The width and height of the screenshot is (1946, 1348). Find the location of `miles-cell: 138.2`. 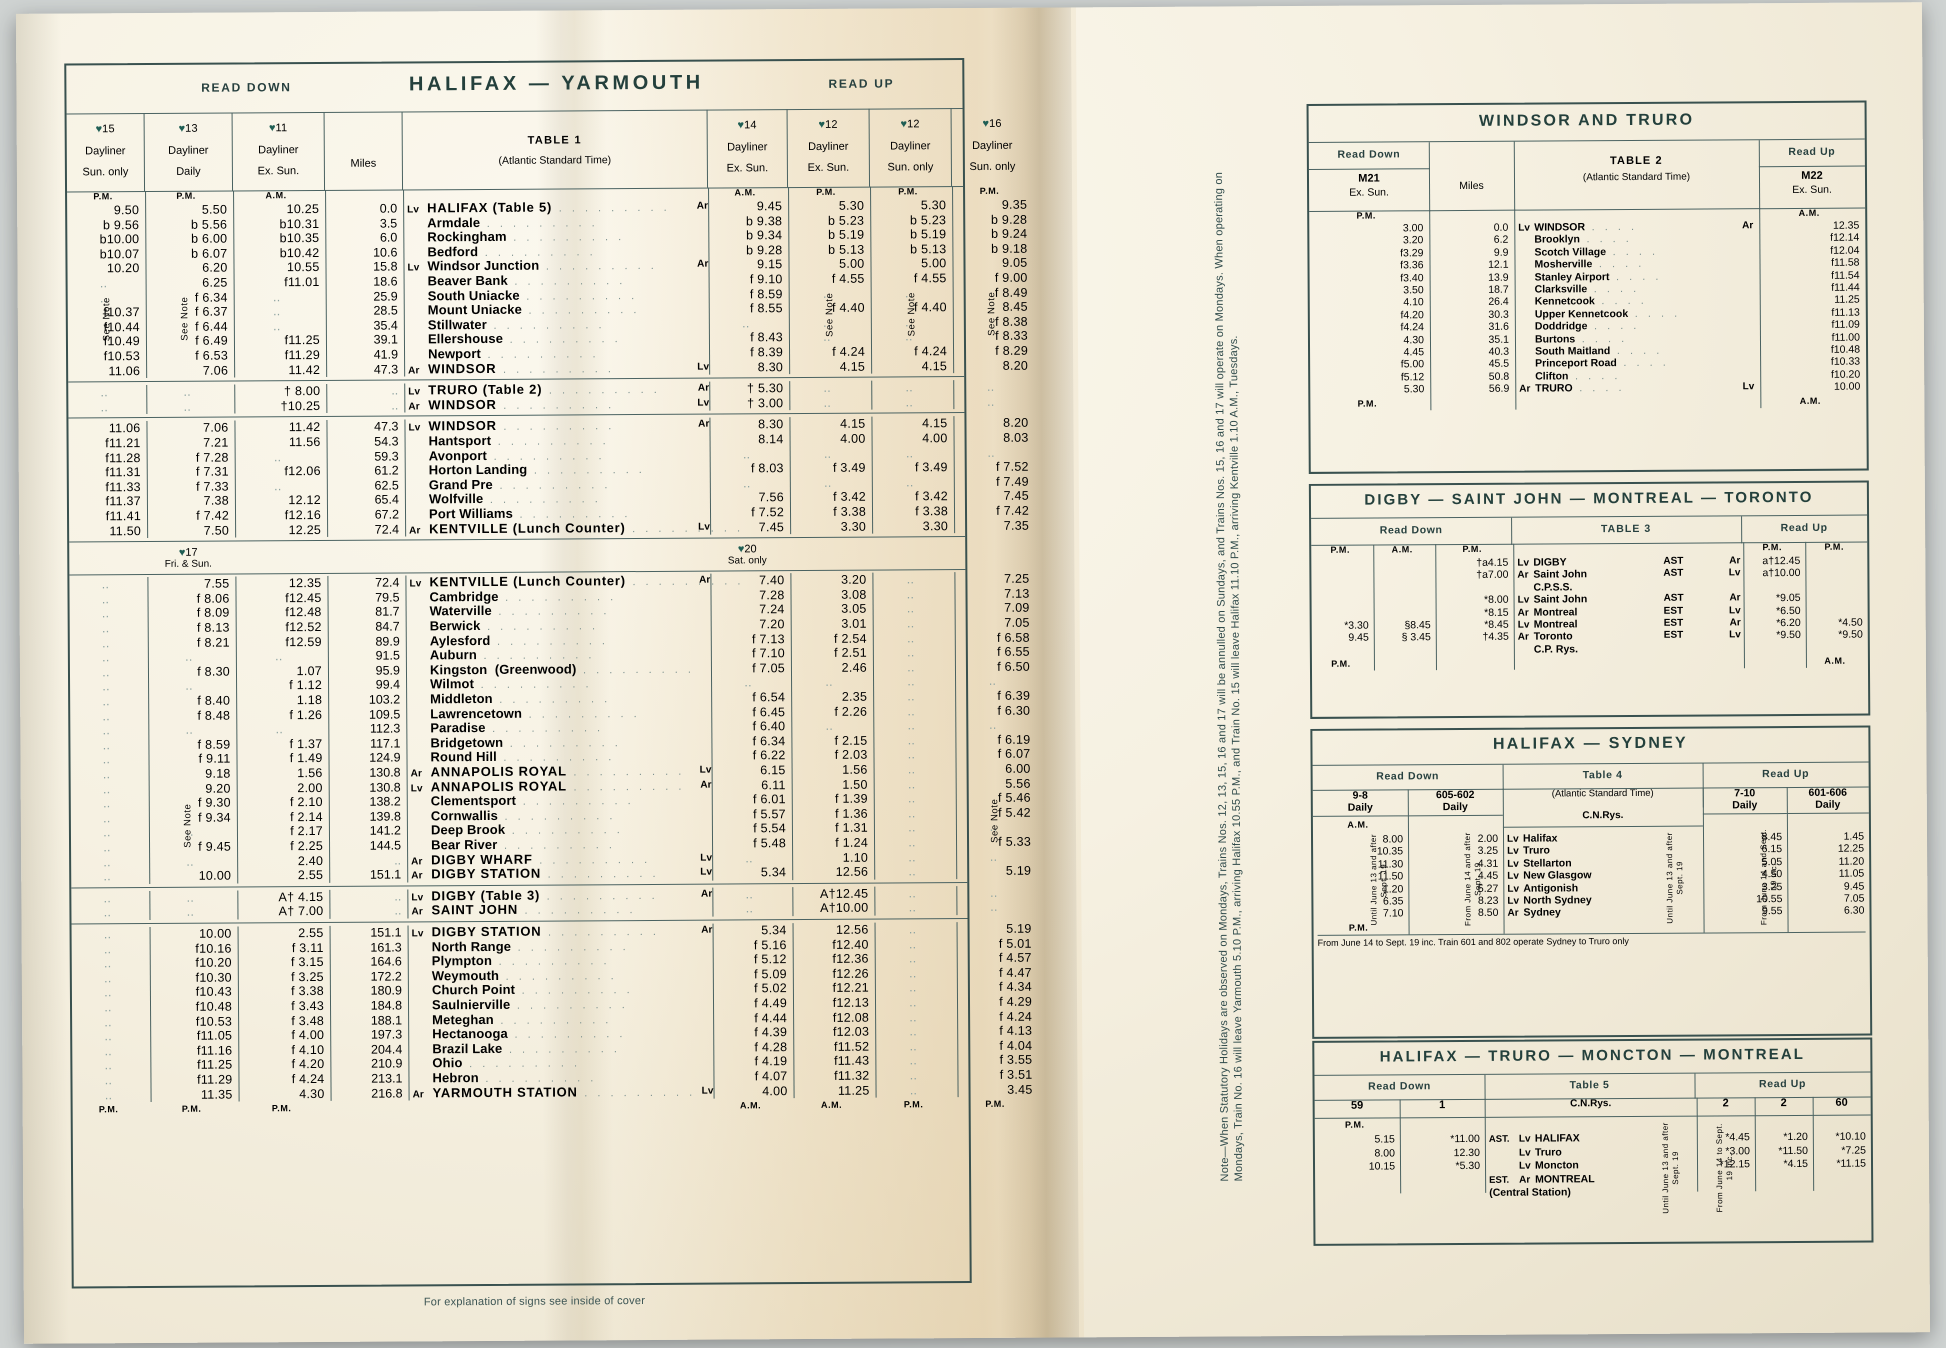

miles-cell: 138.2 is located at coordinates (385, 801).